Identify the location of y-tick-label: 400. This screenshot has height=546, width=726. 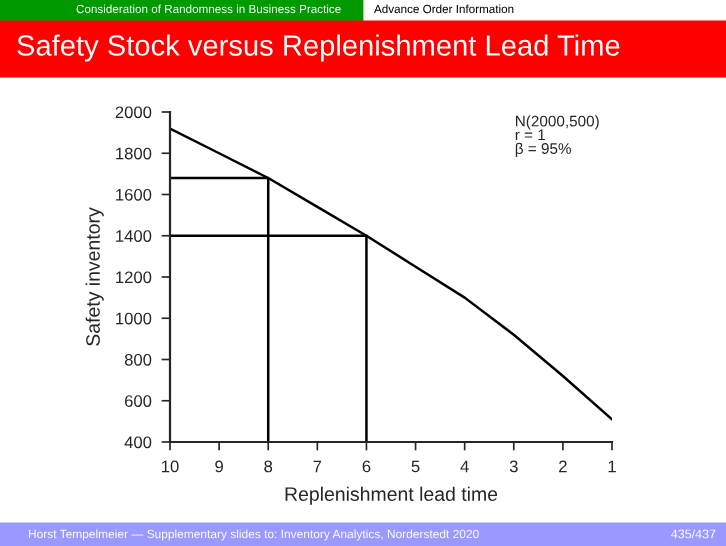
(138, 442).